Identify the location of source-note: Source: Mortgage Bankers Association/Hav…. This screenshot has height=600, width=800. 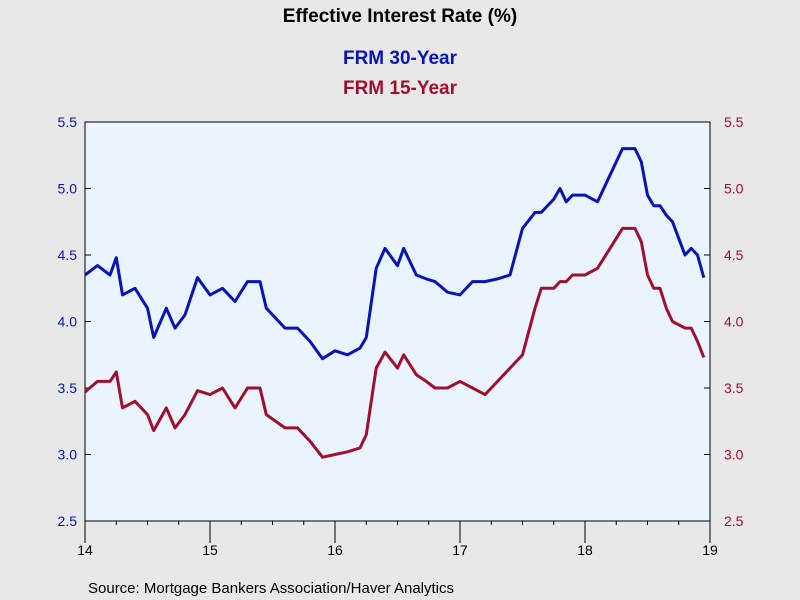
(271, 588).